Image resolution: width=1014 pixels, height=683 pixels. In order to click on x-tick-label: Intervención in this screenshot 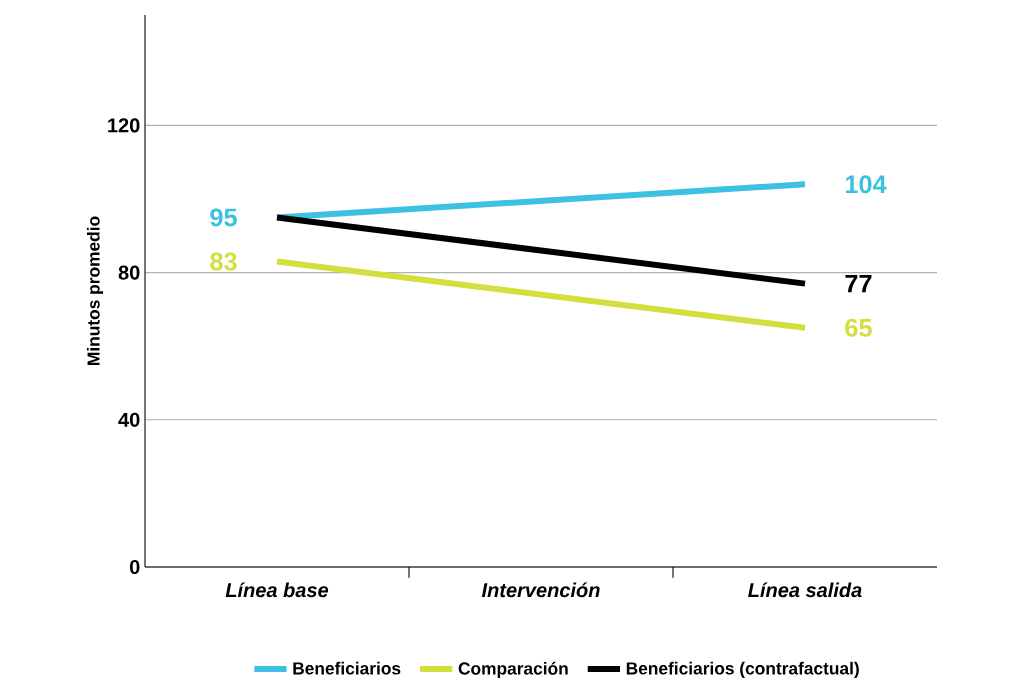, I will do `click(540, 590)`.